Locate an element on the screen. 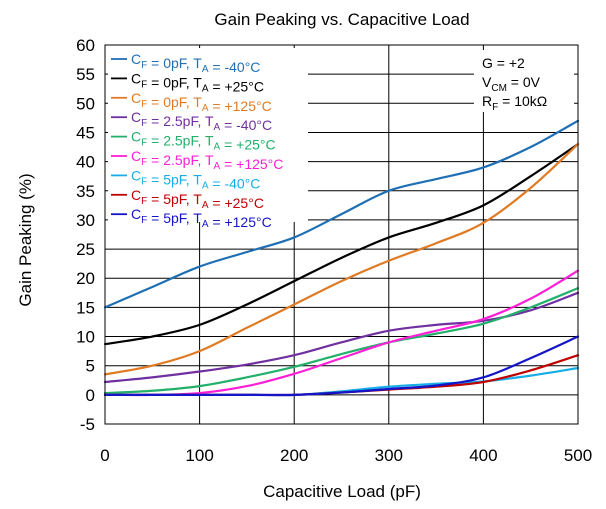 This screenshot has width=606, height=509. y-tick-label: 50 is located at coordinates (85, 103).